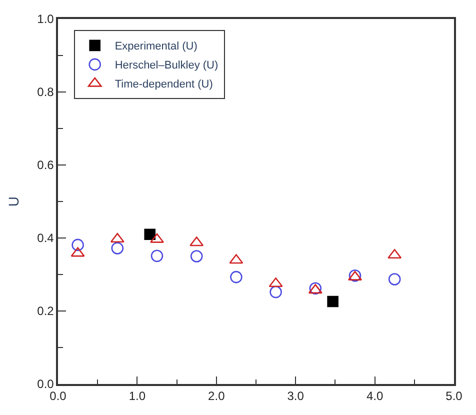 This screenshot has width=476, height=415. Describe the element at coordinates (45, 311) in the screenshot. I see `y-tick-label: 0.2` at that location.